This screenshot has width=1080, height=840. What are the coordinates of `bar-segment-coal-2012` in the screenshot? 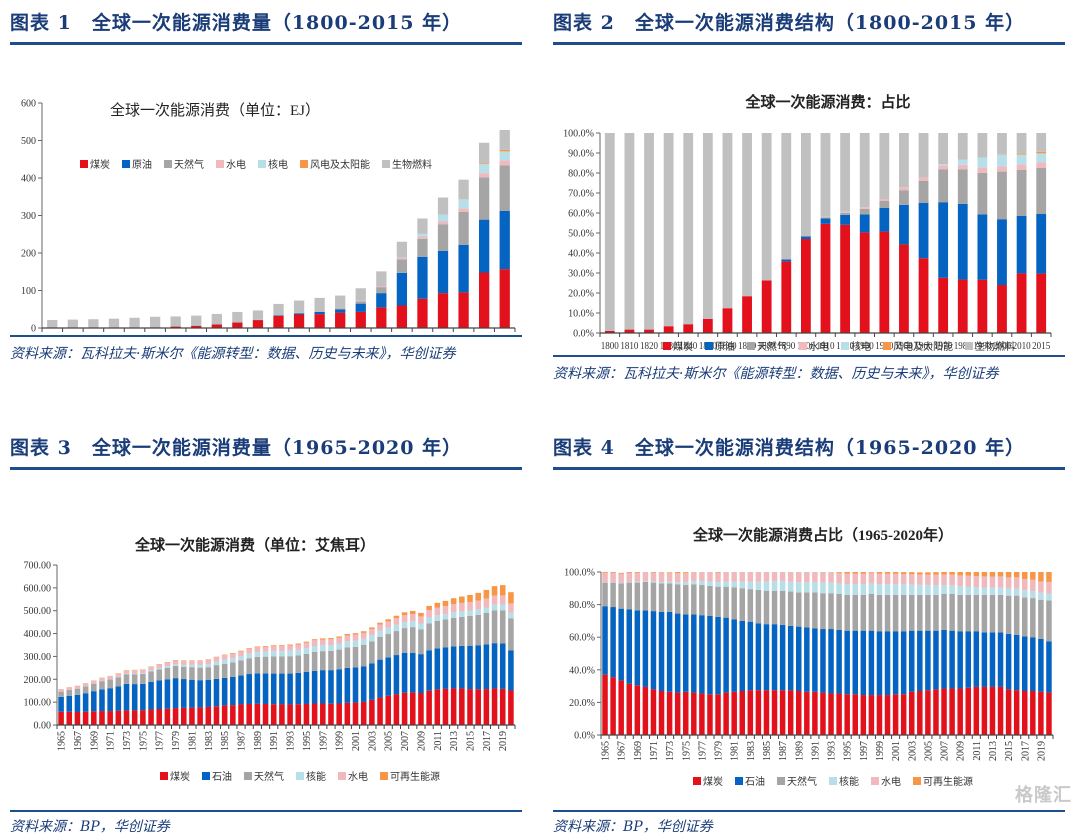 It's located at (446, 707).